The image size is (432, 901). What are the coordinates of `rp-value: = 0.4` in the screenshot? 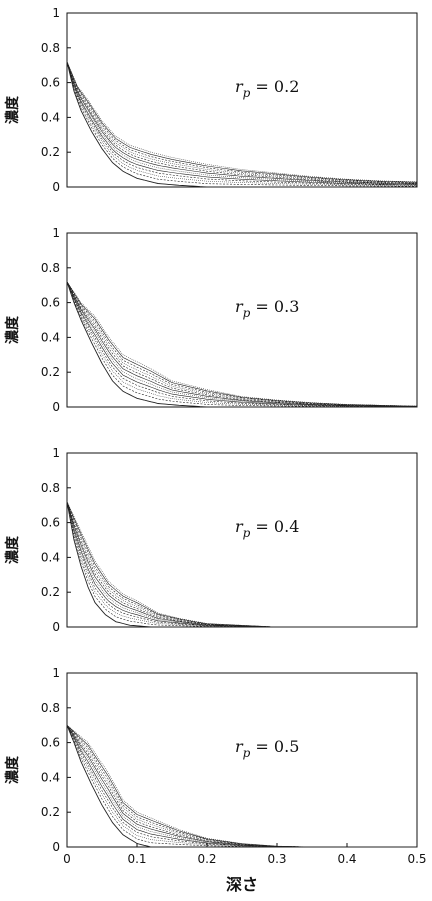 It's located at (274, 526).